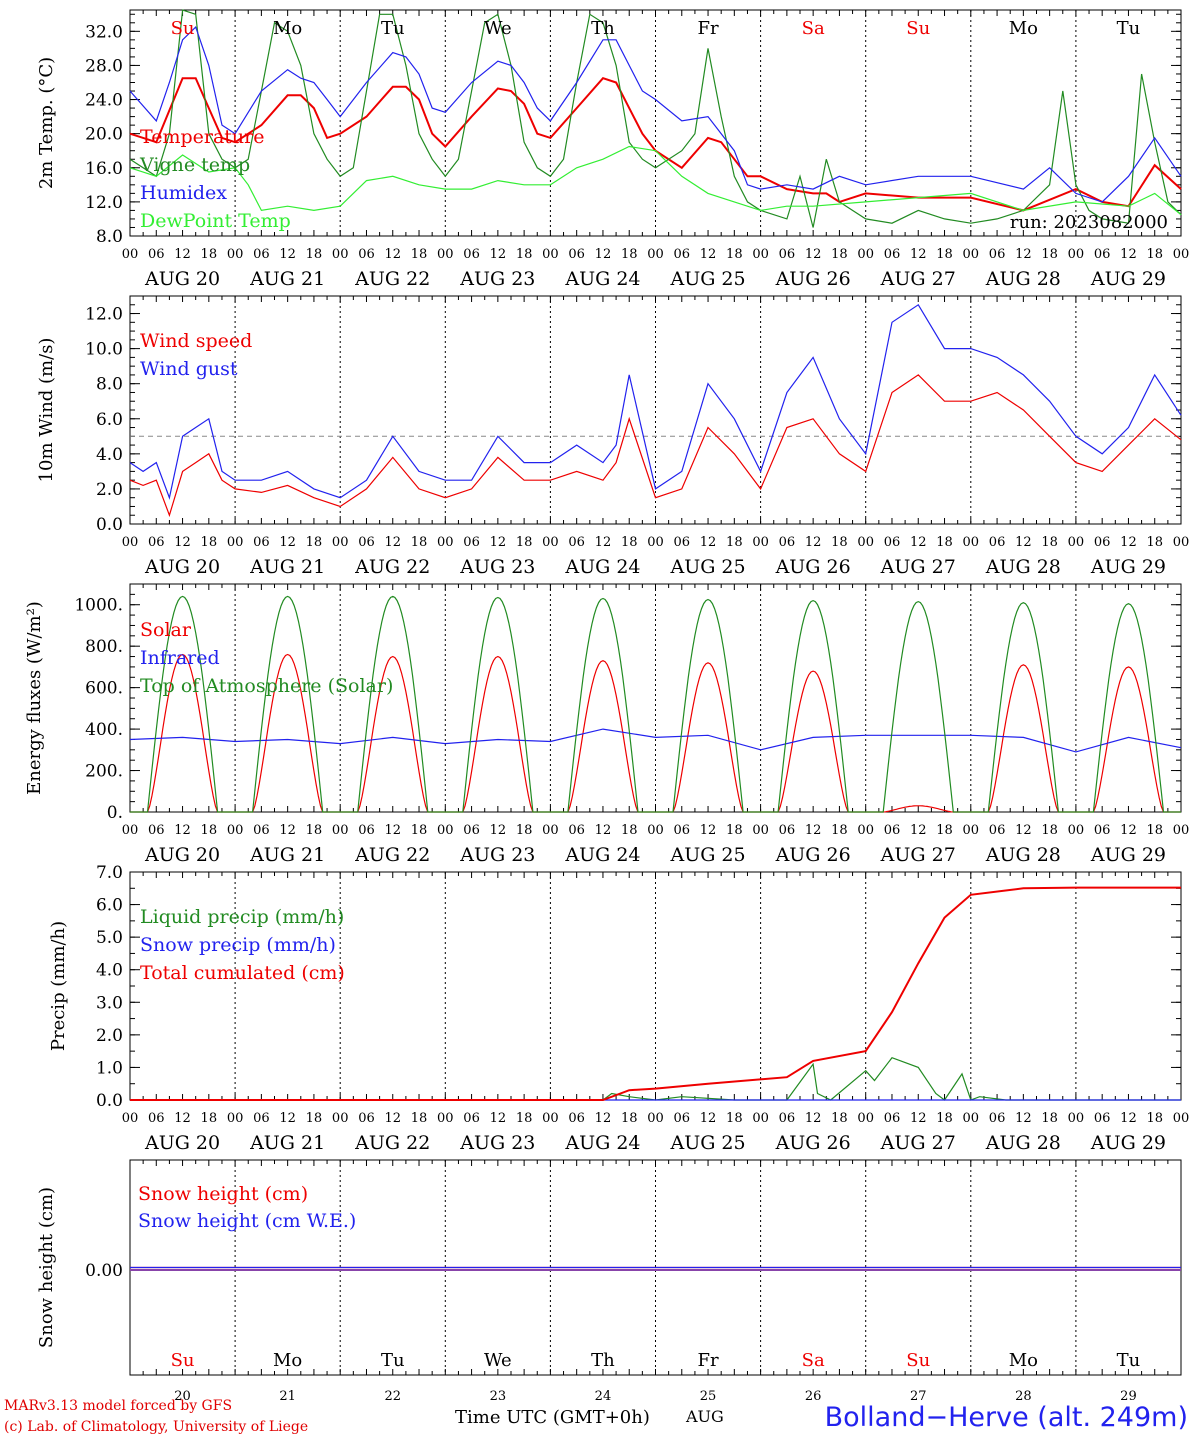 This screenshot has height=1440, width=1194. What do you see at coordinates (1128, 1396) in the screenshot?
I see `day-number: 29` at bounding box center [1128, 1396].